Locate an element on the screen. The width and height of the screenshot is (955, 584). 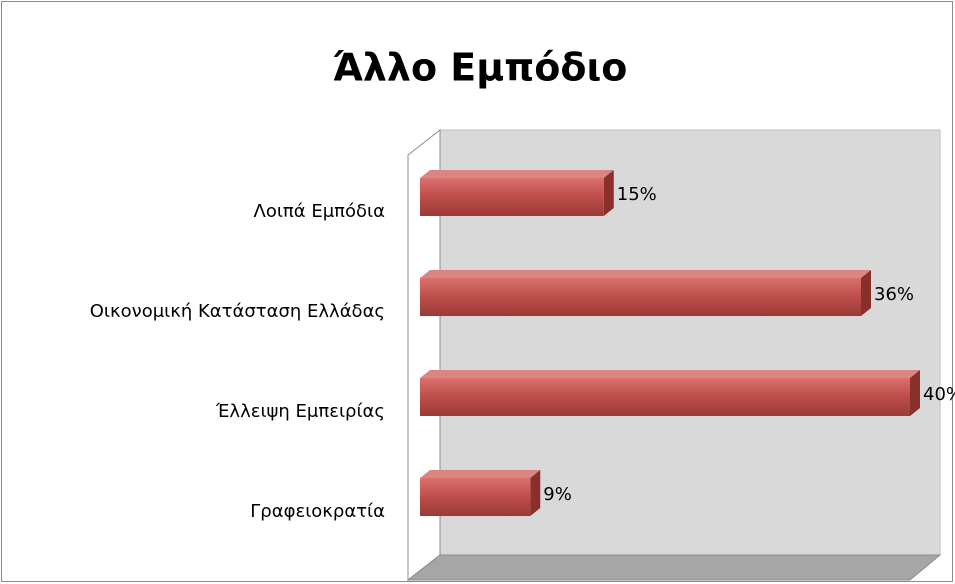
data-label: 15% is located at coordinates (637, 194).